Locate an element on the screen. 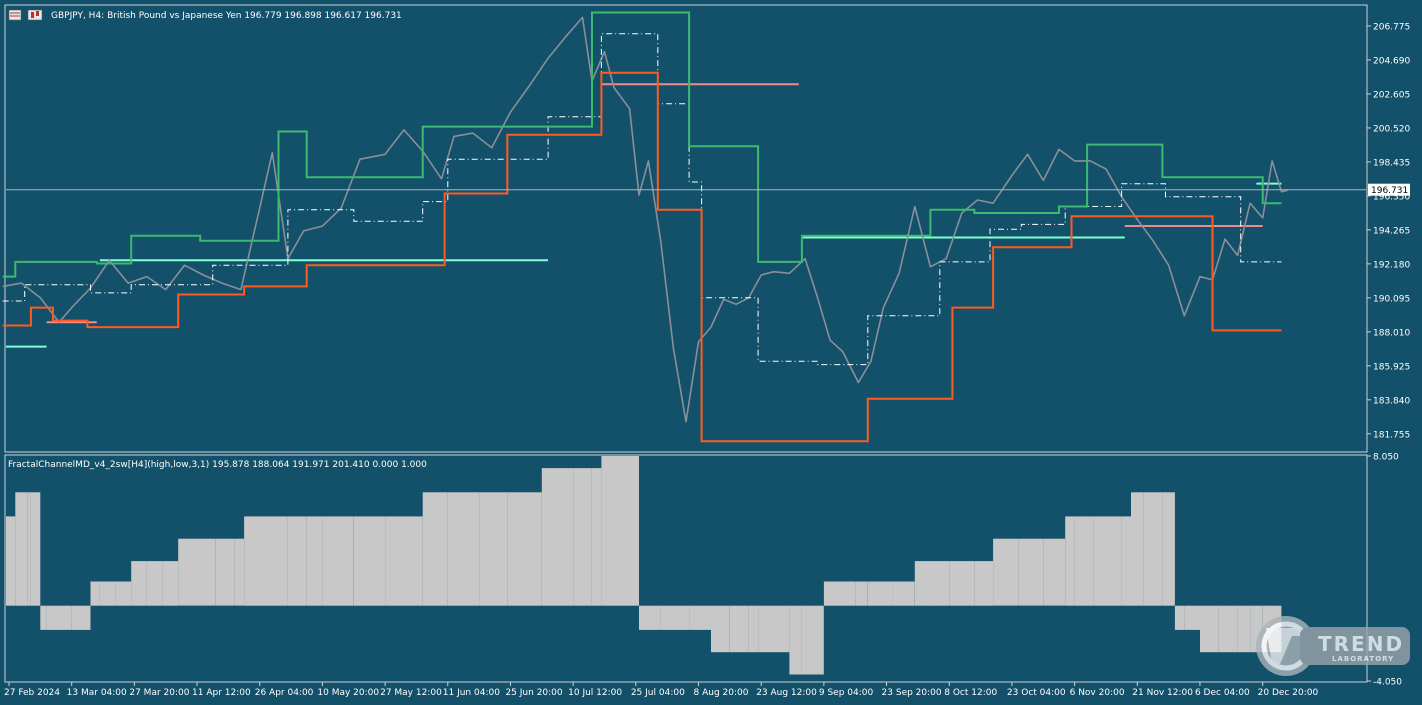 This screenshot has width=1422, height=705. time-axis-tick-label: 8 Oct 12:00 is located at coordinates (970, 693).